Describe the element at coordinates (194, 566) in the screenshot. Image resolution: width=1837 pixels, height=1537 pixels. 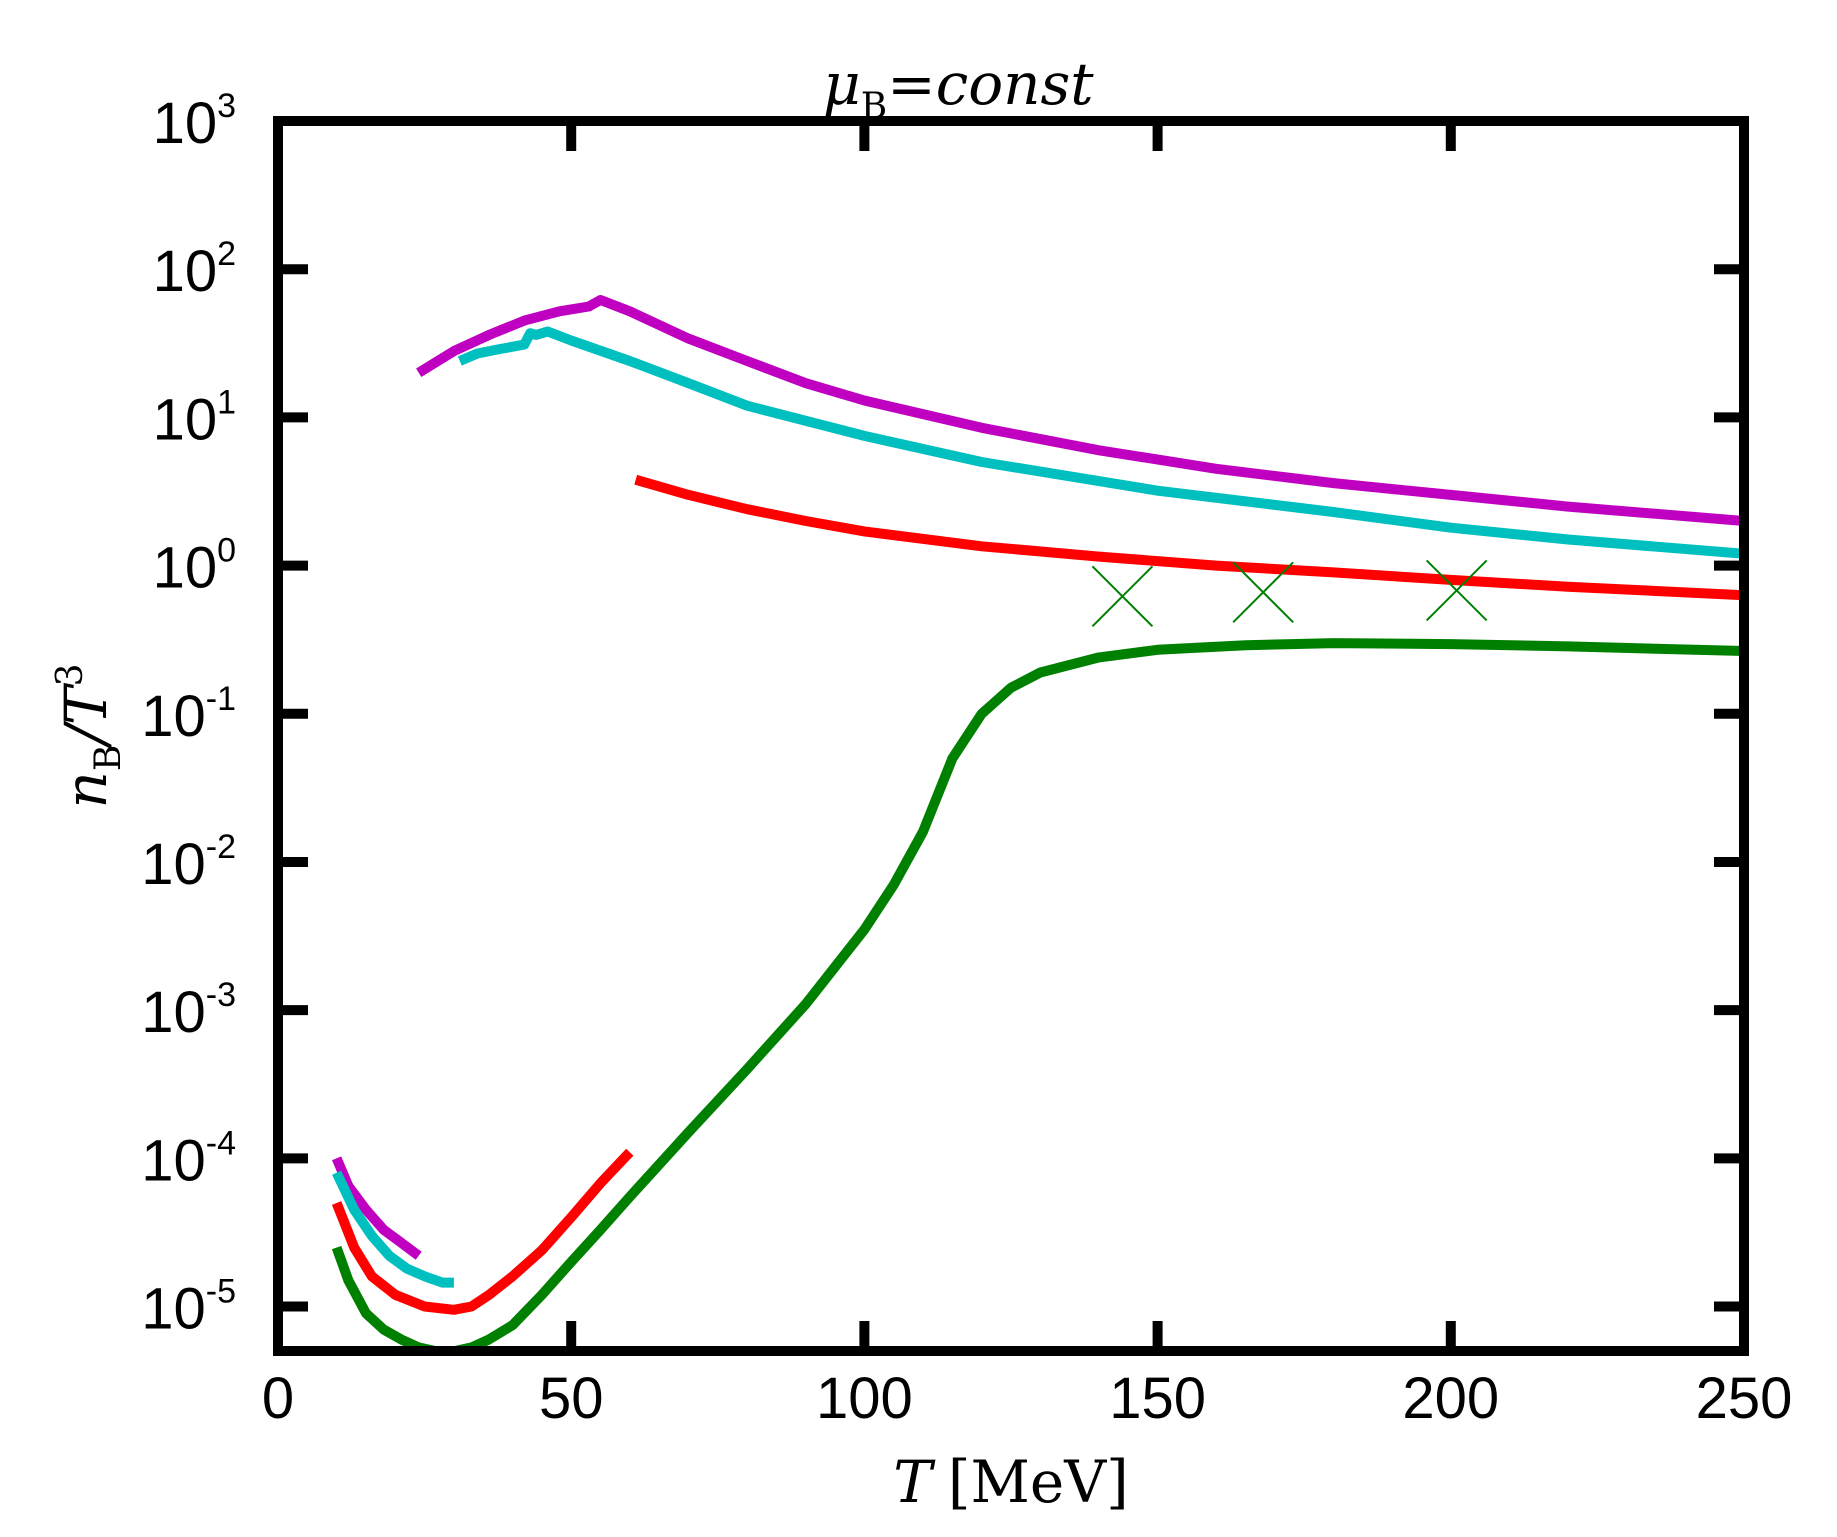
I see `y-tick-label-3: 10⁰` at that location.